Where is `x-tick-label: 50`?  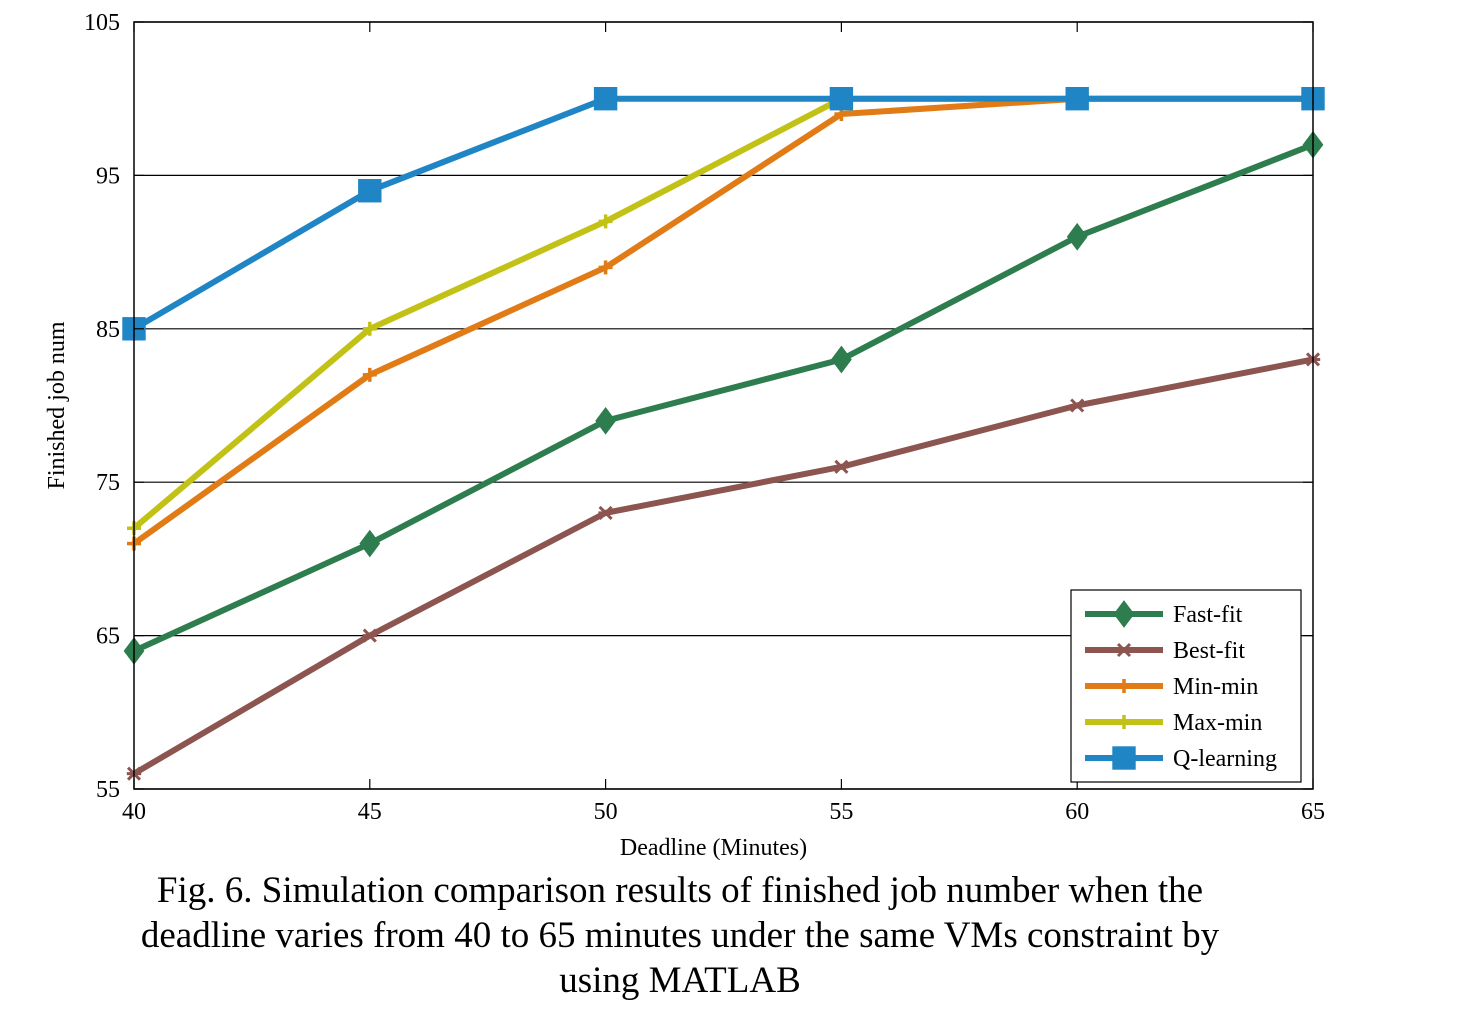 x-tick-label: 50 is located at coordinates (606, 812).